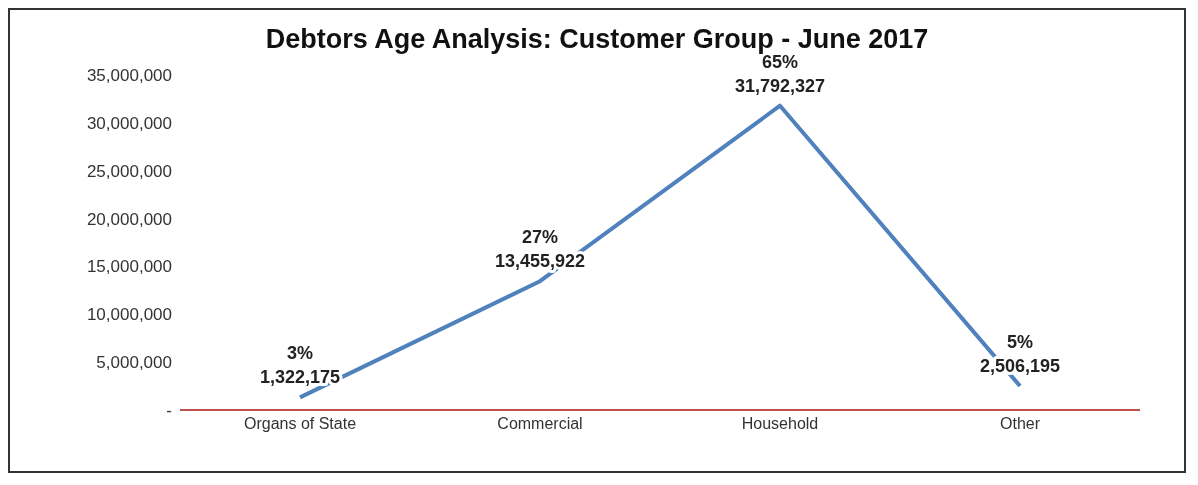  I want to click on x-tick-label: Household, so click(780, 424).